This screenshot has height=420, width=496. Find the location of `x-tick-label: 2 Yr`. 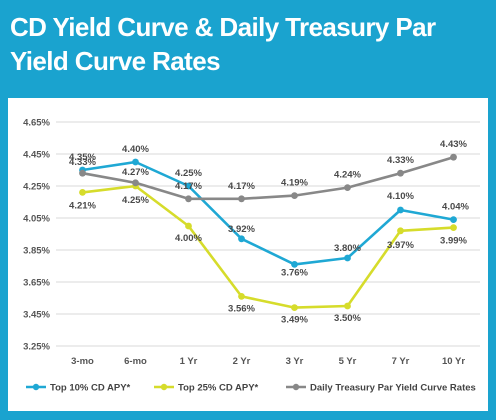

x-tick-label: 2 Yr is located at coordinates (242, 361).